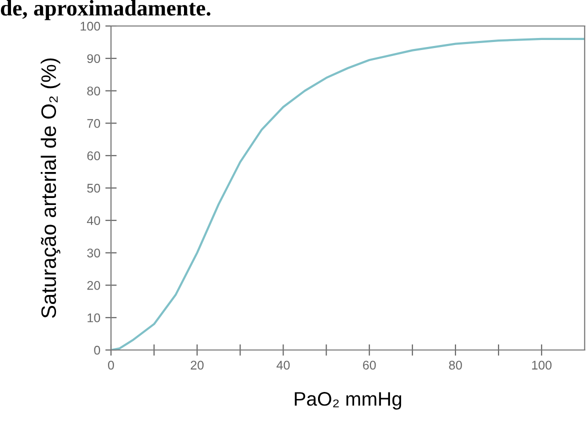 The image size is (588, 442). Describe the element at coordinates (90, 26) in the screenshot. I see `y-tick-label: 100` at that location.